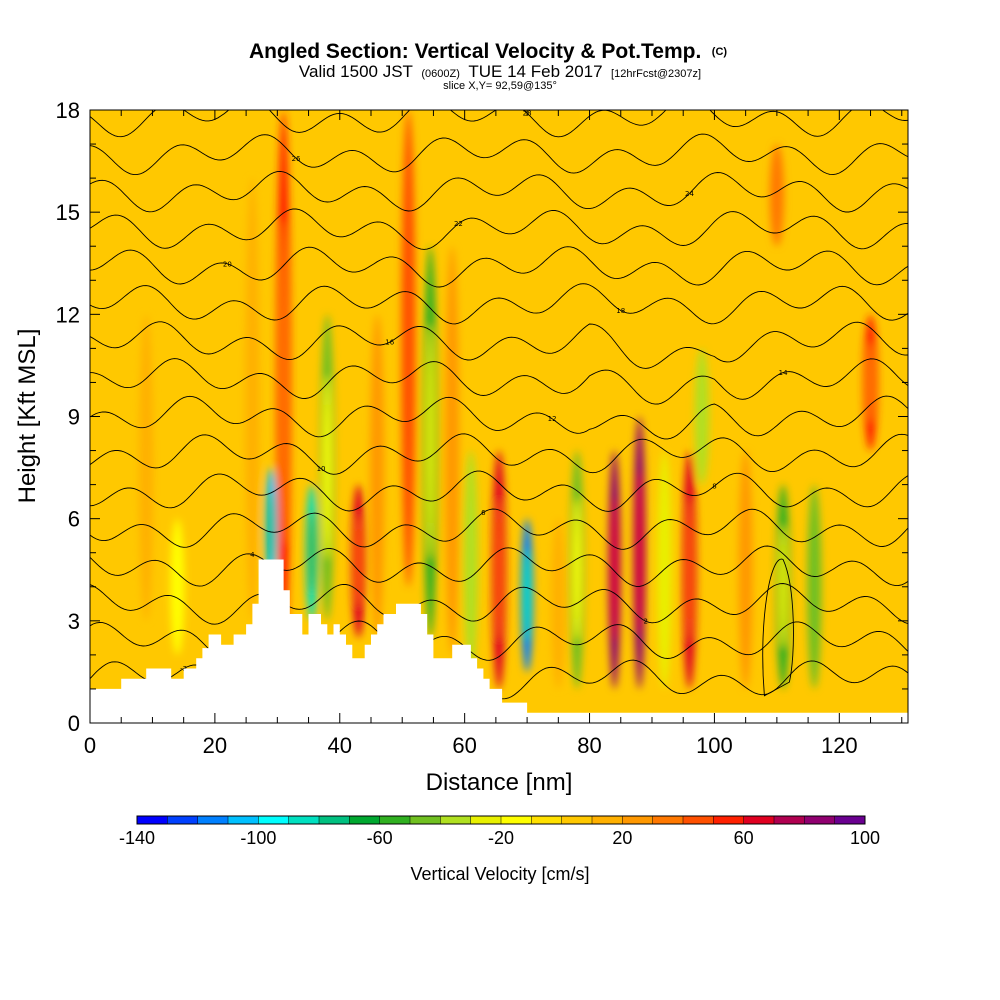 This screenshot has width=1000, height=1000. Describe the element at coordinates (589, 745) in the screenshot. I see `x-tick-label: 80` at that location.